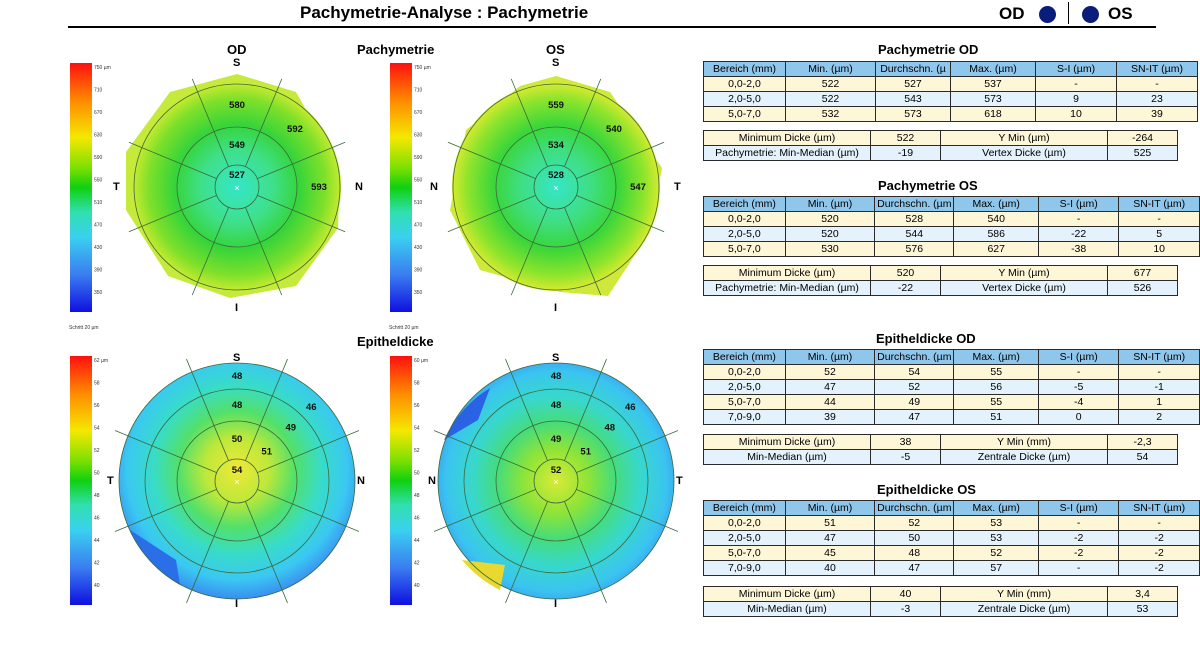 The image size is (1200, 645). What do you see at coordinates (630, 407) in the screenshot?
I see `epi-os-ring3-value: 46` at bounding box center [630, 407].